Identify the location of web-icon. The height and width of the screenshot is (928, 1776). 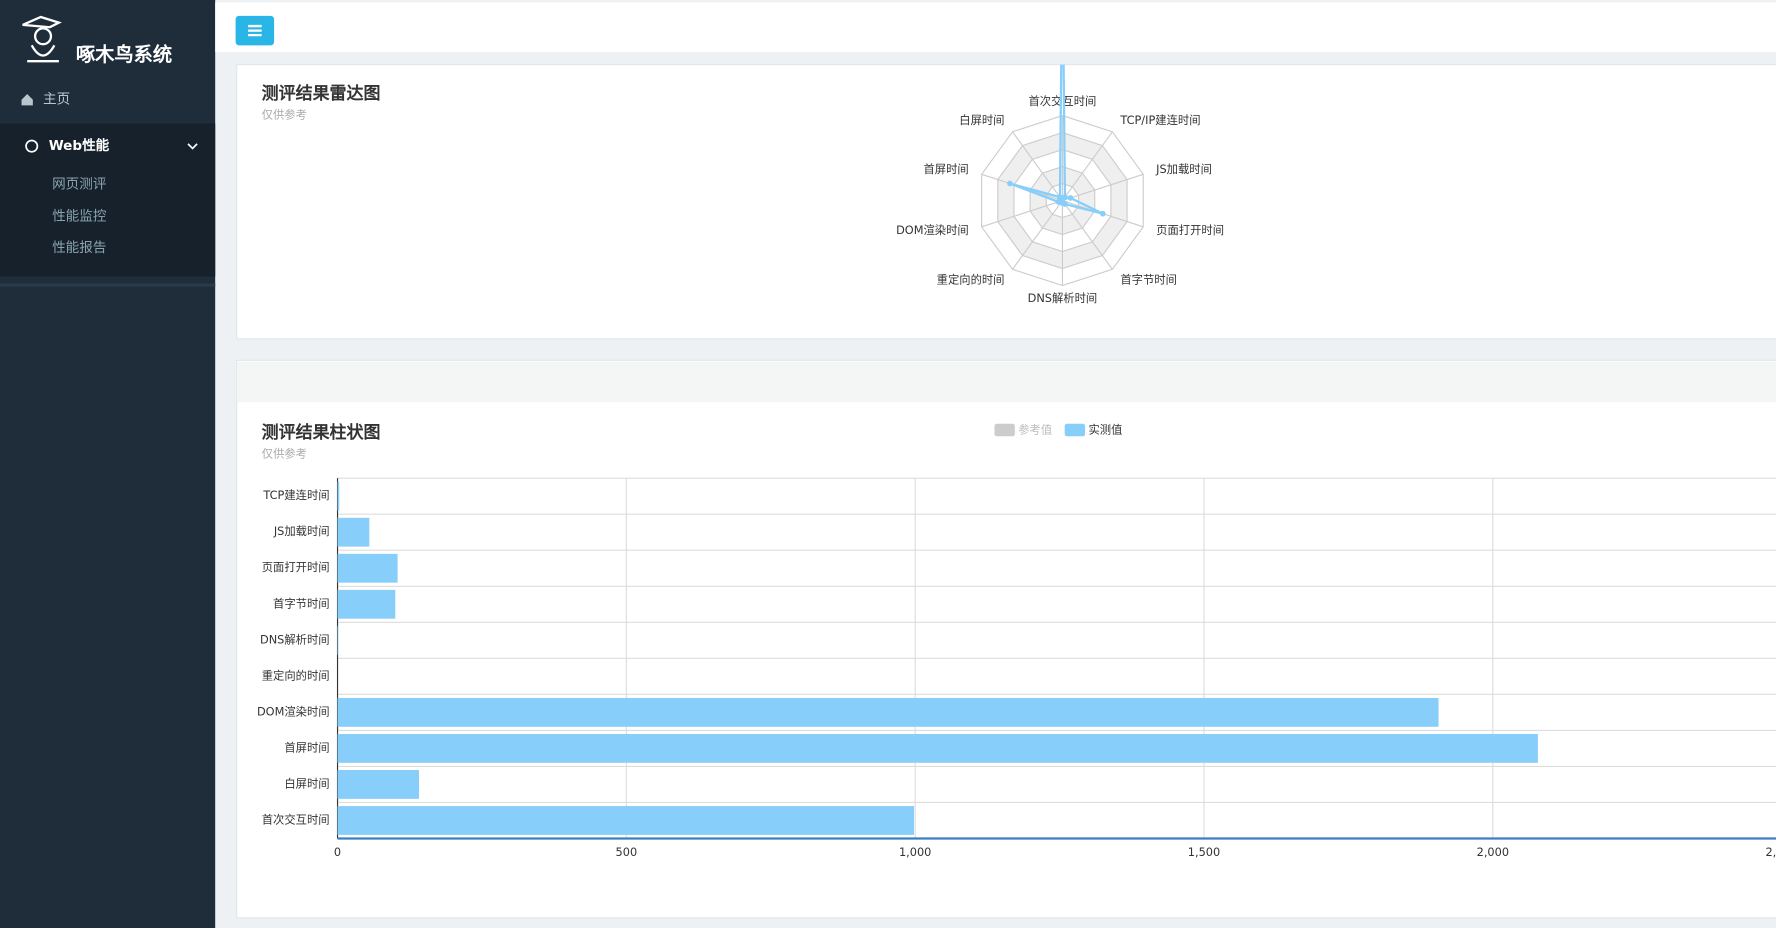
(32, 146).